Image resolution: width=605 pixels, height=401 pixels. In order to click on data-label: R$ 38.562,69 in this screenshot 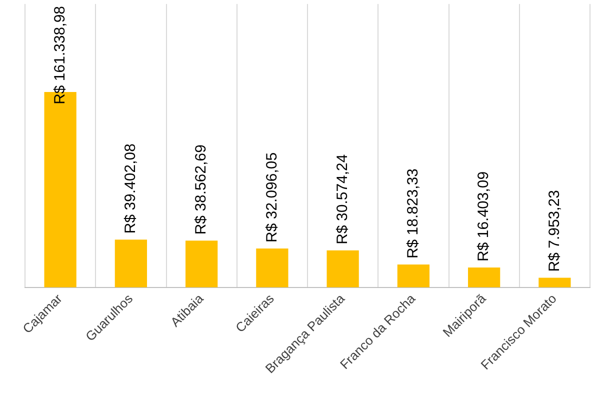, I will do `click(201, 189)`.